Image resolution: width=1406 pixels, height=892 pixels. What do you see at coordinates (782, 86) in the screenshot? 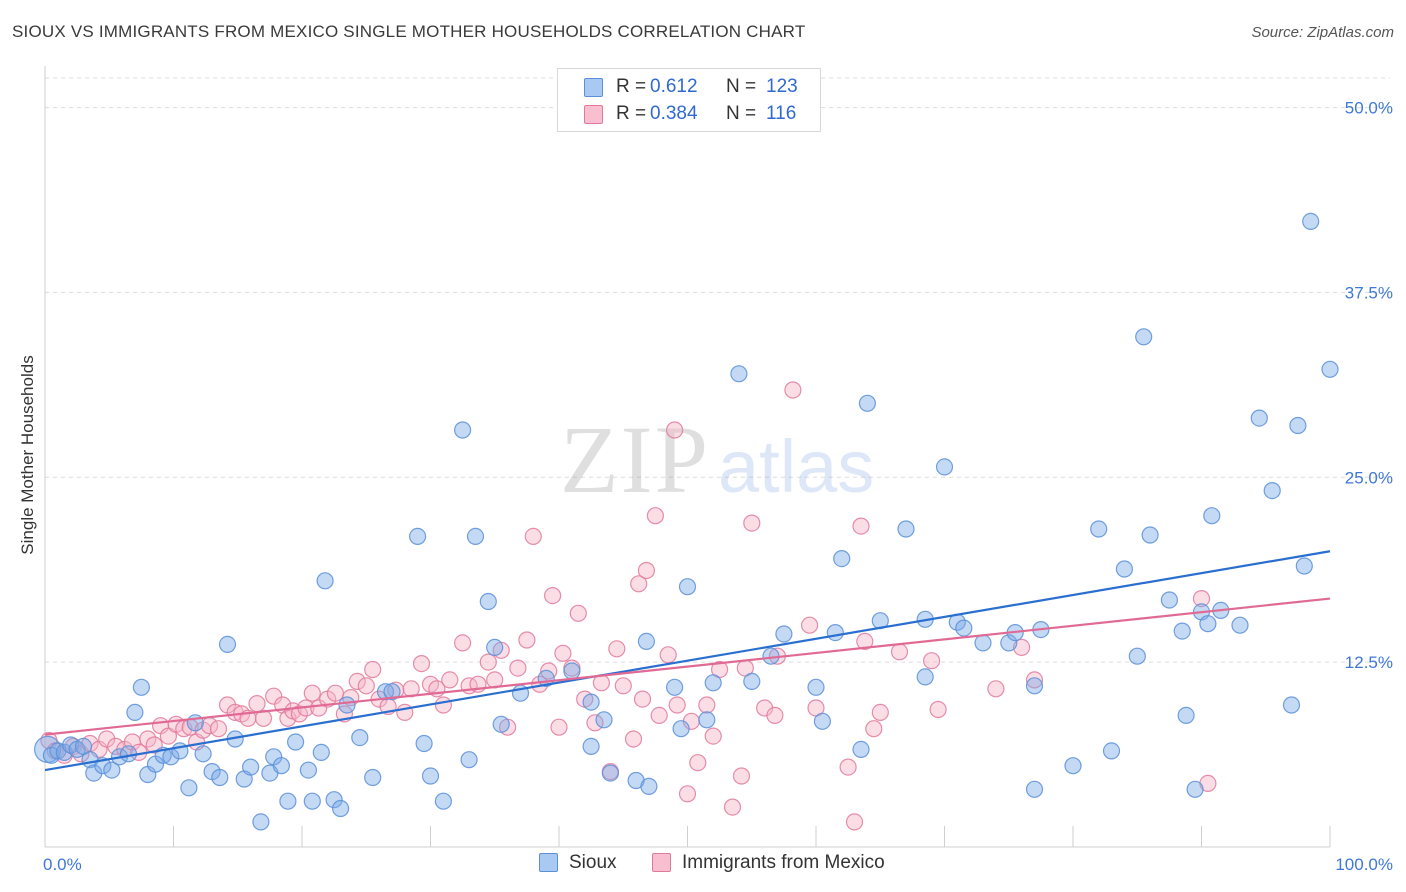
I see `legend-n-value: 123` at bounding box center [782, 86].